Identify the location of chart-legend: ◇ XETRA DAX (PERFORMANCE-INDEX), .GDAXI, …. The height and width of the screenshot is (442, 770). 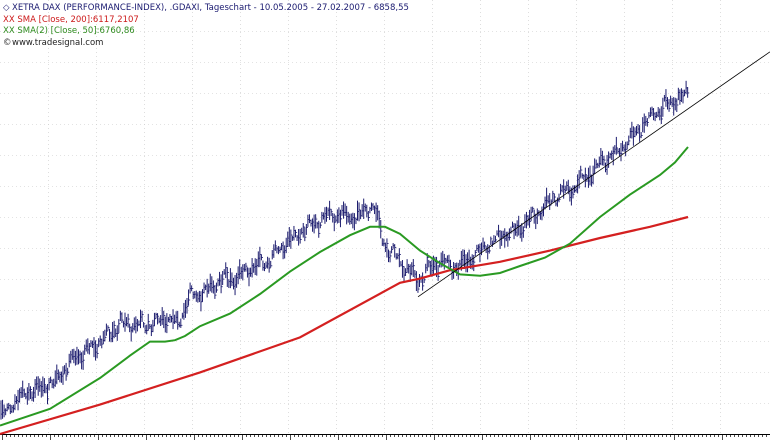
(206, 26).